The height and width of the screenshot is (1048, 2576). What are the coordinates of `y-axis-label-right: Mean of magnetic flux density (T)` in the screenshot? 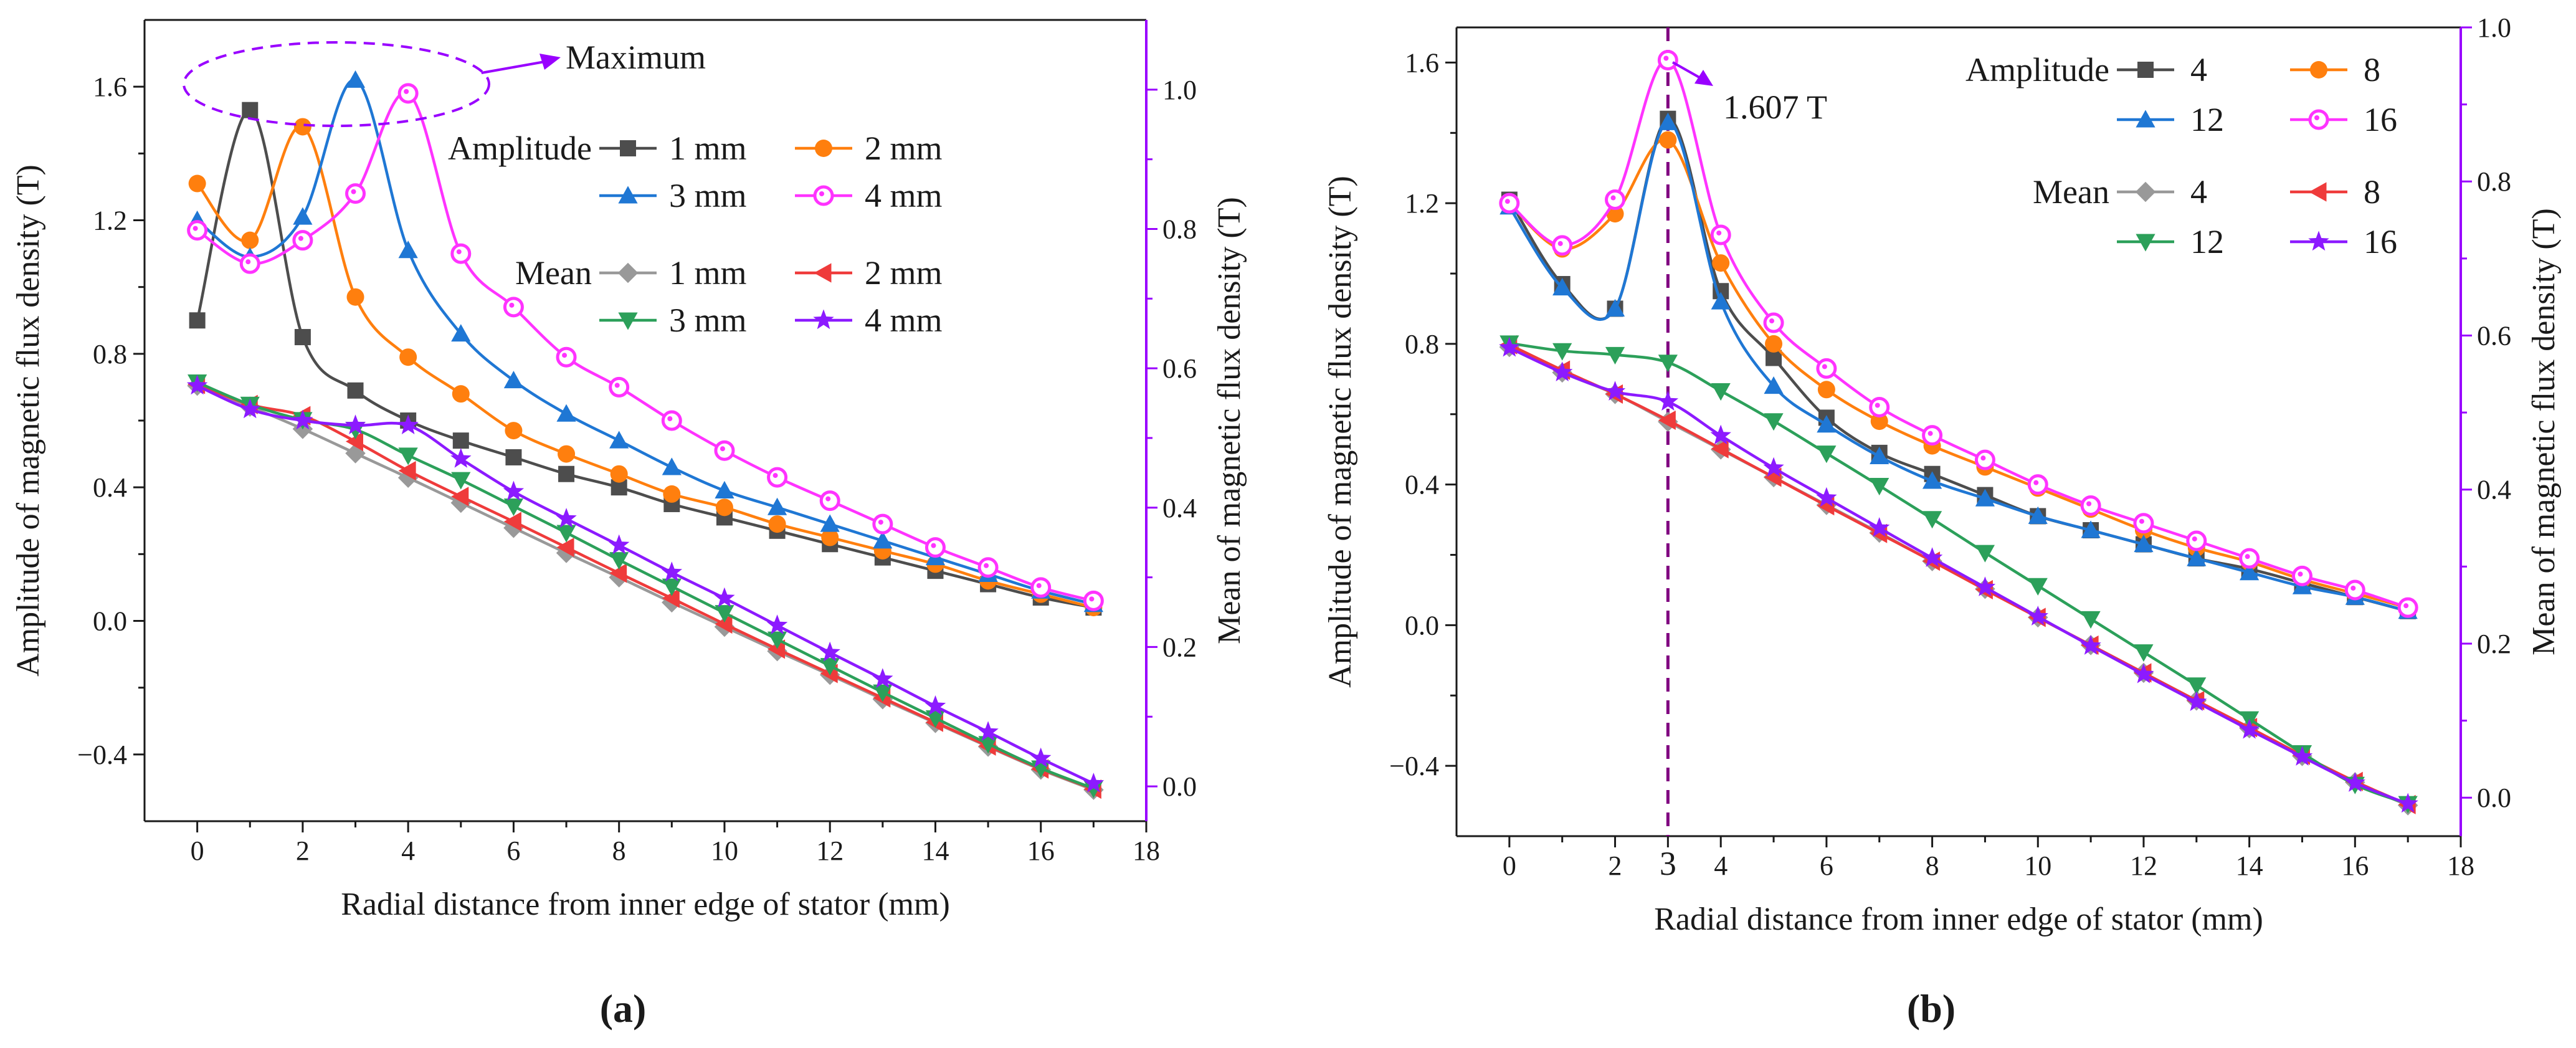 It's located at (2544, 431).